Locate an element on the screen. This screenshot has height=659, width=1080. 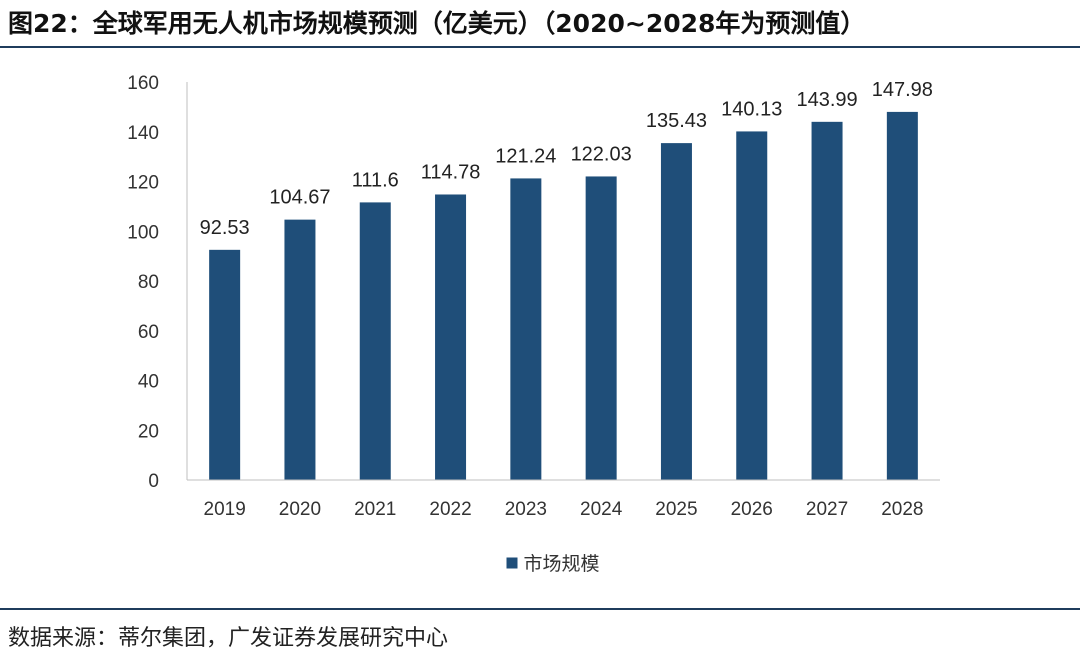
data-label: 122.03 is located at coordinates (601, 154).